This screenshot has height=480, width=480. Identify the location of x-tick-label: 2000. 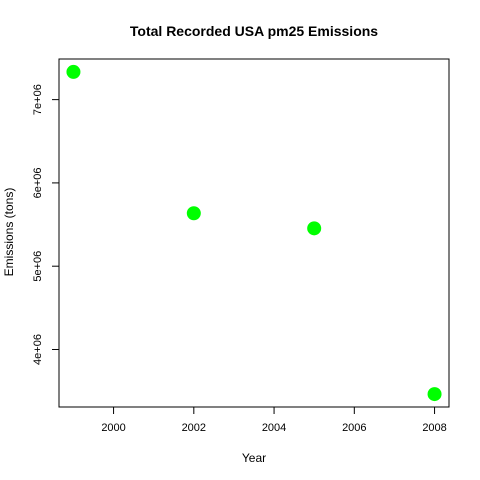
(113, 428).